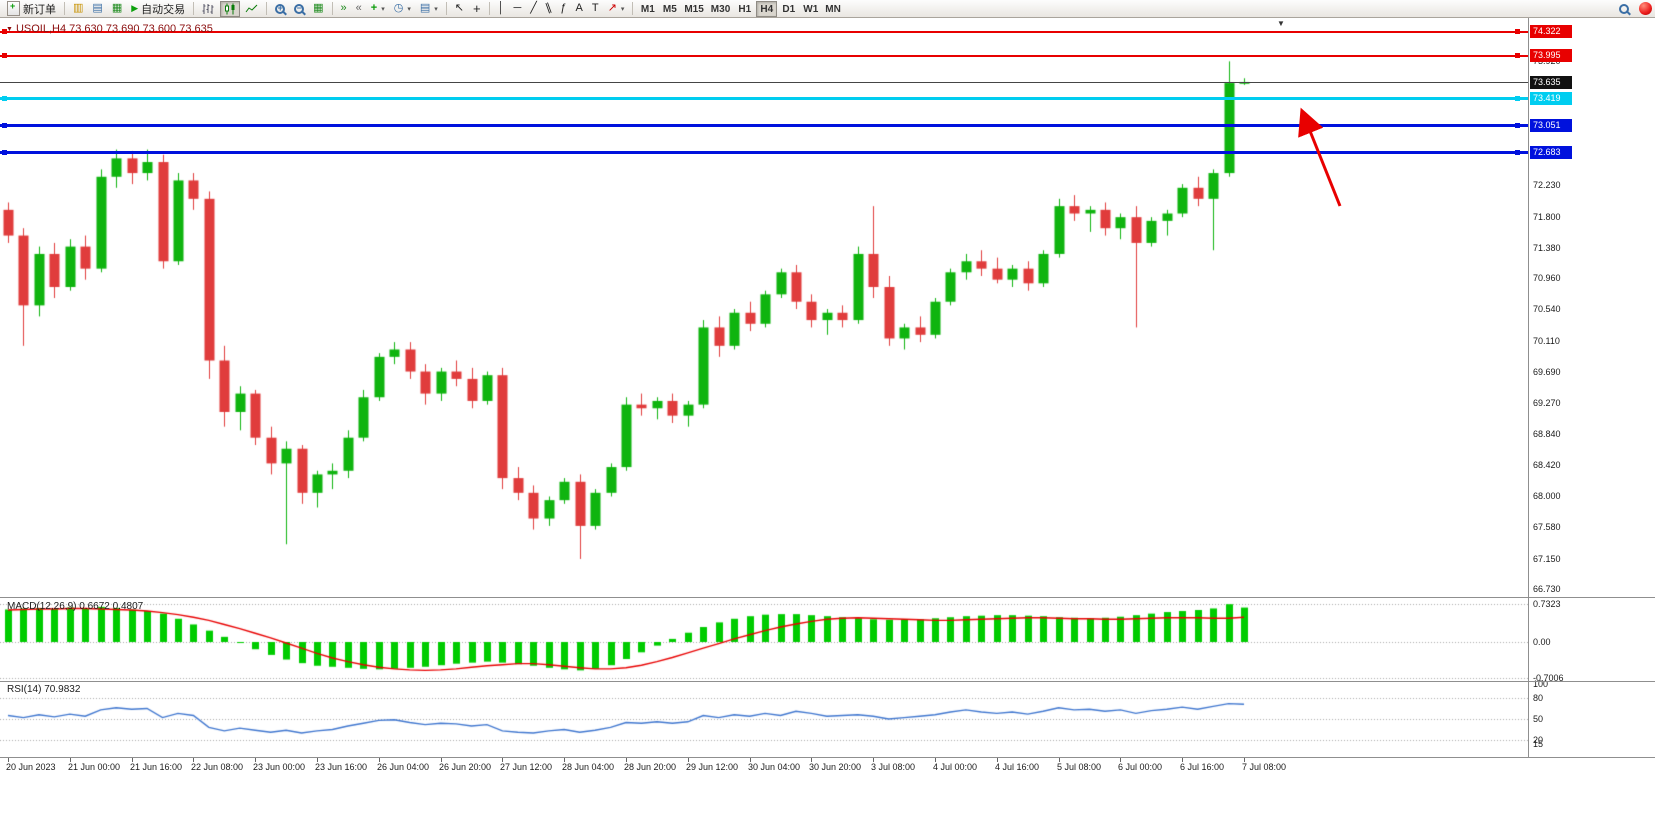 This screenshot has height=825, width=1655. Describe the element at coordinates (833, 9) in the screenshot. I see `timeframe-button-mn: MN` at that location.